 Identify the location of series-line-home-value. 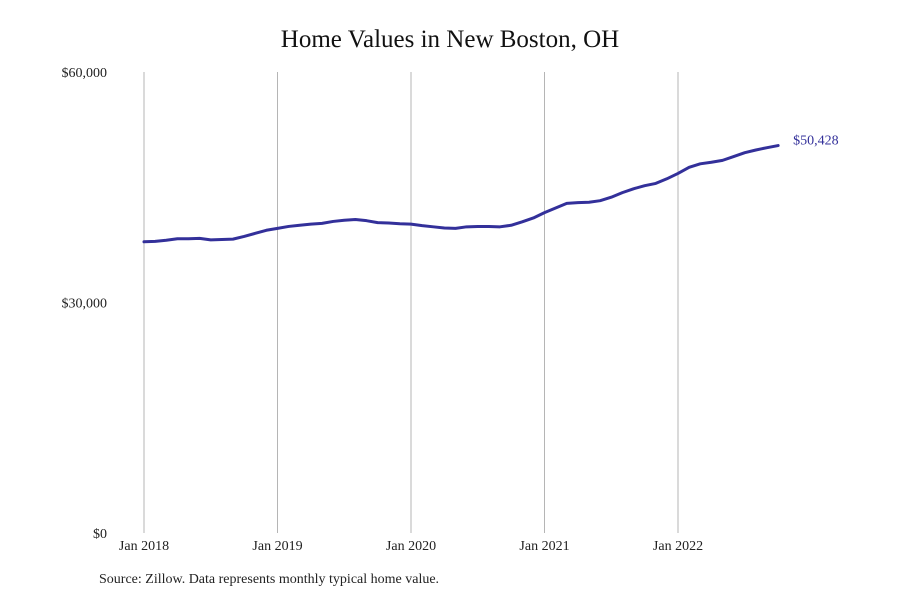
(461, 194).